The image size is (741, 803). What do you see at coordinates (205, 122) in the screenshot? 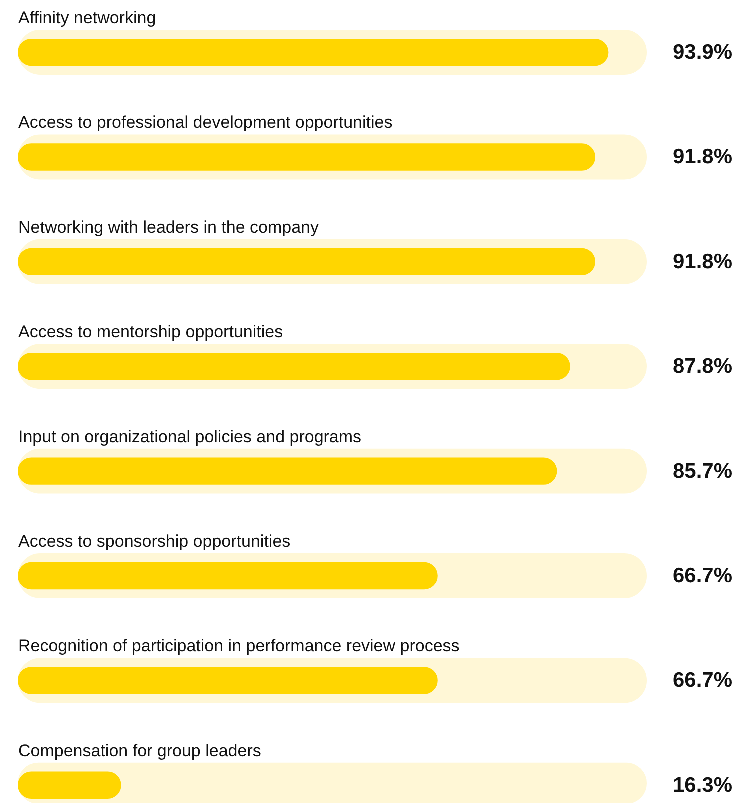
I see `y-tick-label: Access to professional development opportunities` at bounding box center [205, 122].